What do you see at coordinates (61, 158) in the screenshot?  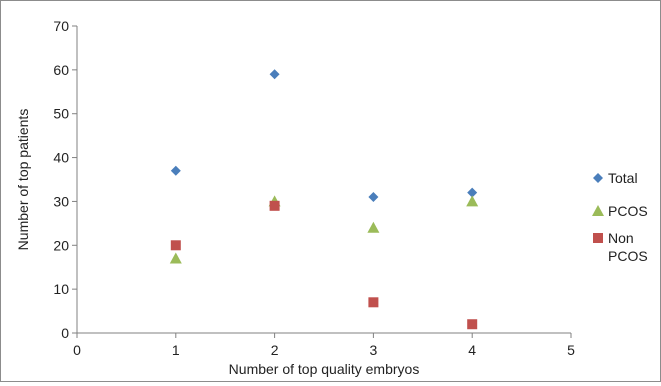 I see `y-tick-label: 40` at bounding box center [61, 158].